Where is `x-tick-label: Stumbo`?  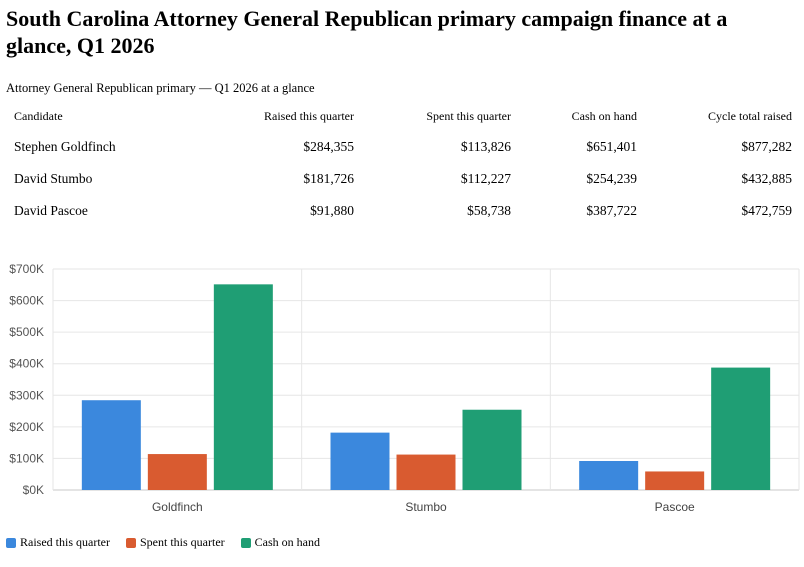 x-tick-label: Stumbo is located at coordinates (426, 507).